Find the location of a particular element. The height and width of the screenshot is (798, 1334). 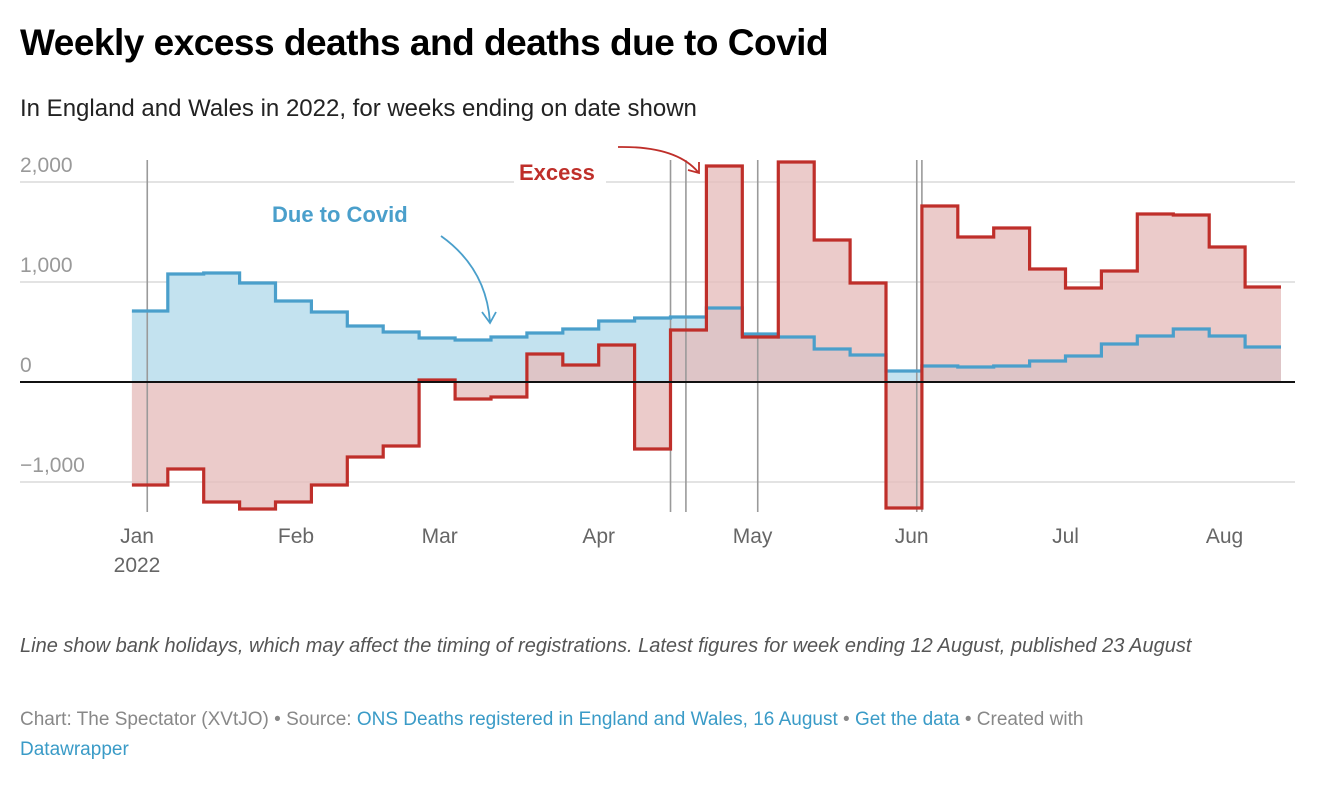

x-tick-label: Jul is located at coordinates (1065, 536).